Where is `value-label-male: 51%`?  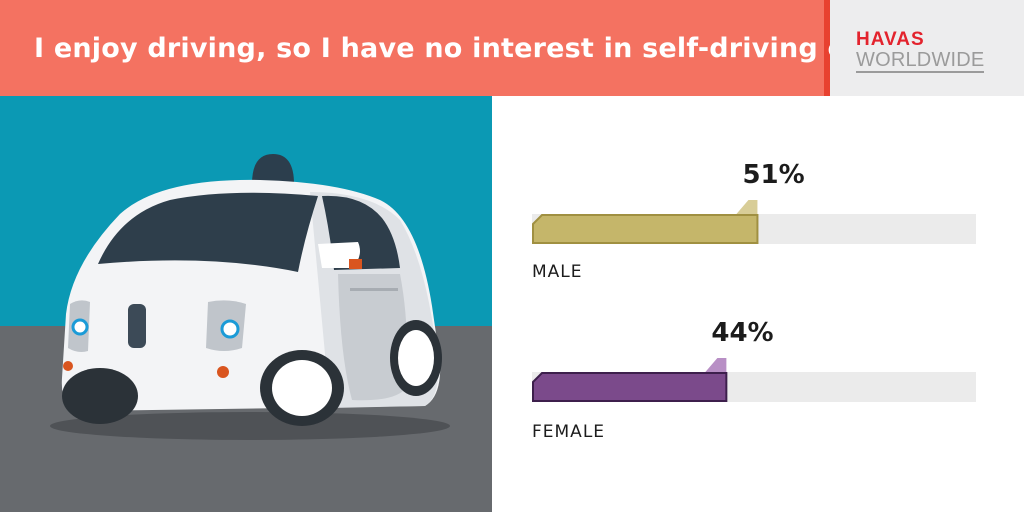 value-label-male: 51% is located at coordinates (773, 175).